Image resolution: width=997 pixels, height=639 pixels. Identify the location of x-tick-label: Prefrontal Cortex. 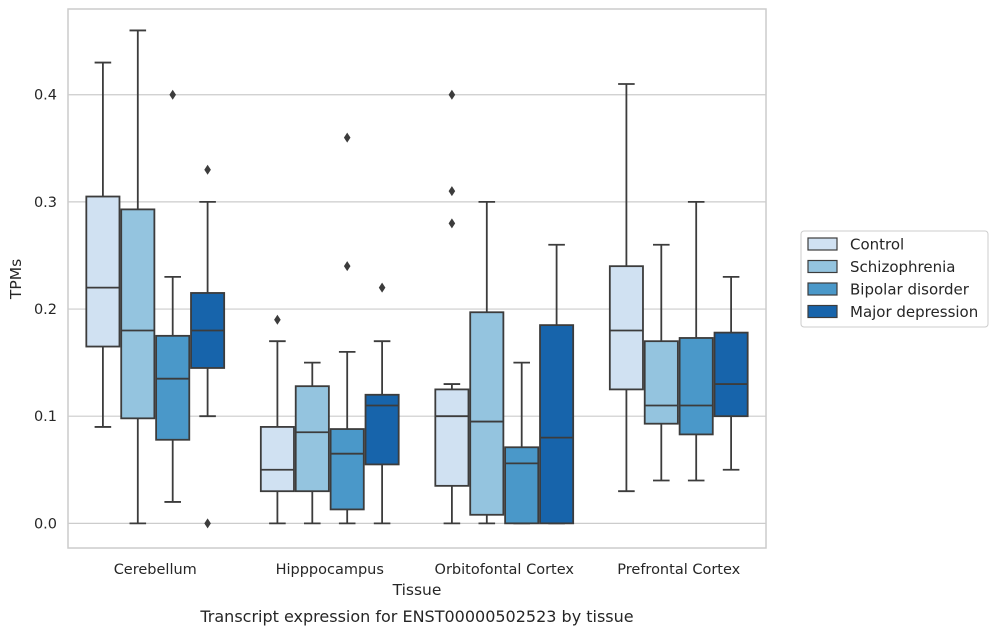
(678, 570).